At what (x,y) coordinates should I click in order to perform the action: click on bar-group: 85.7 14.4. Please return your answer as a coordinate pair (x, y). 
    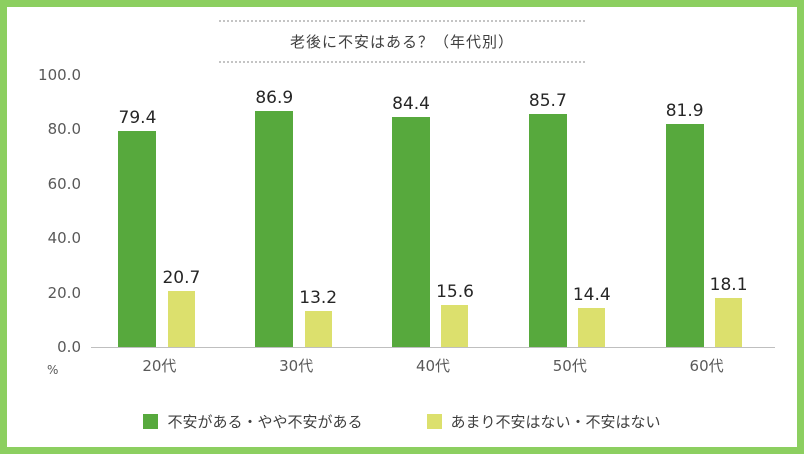
    Looking at the image, I should click on (569, 211).